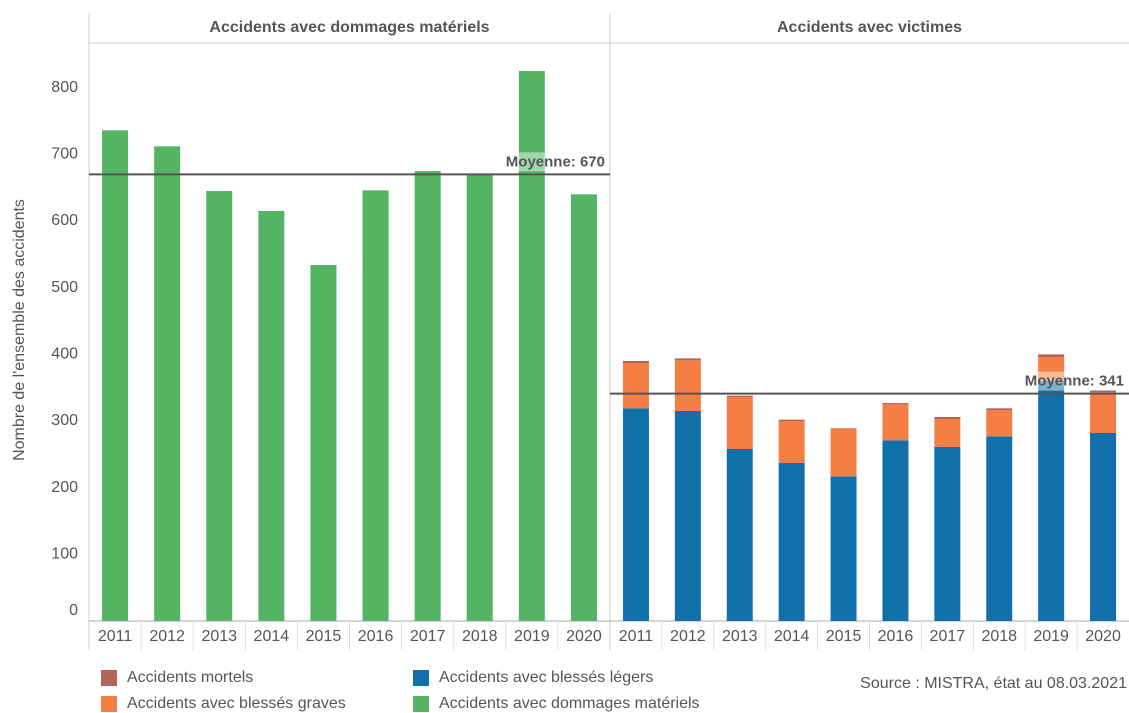 This screenshot has width=1129, height=713. What do you see at coordinates (64, 87) in the screenshot?
I see `y-tick-label: 800` at bounding box center [64, 87].